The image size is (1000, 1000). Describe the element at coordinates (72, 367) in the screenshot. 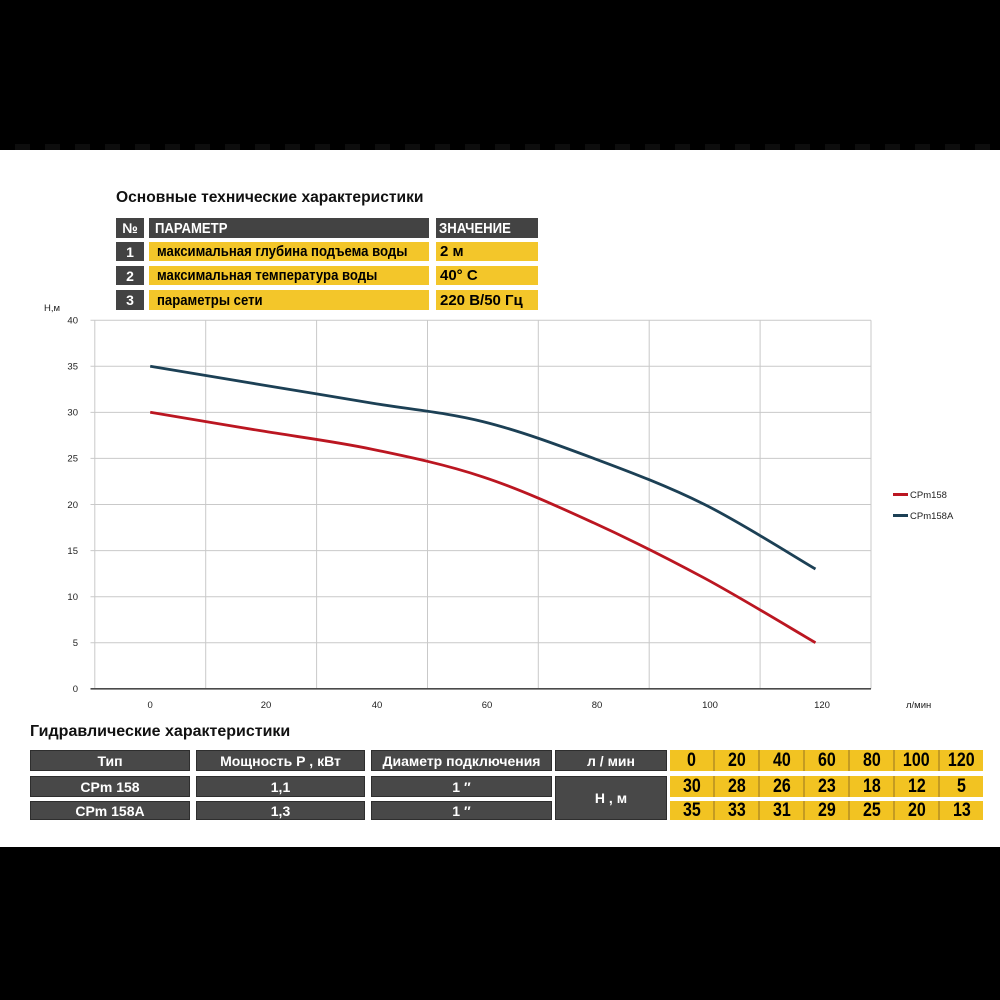

I see `svg-text: 35` at that location.